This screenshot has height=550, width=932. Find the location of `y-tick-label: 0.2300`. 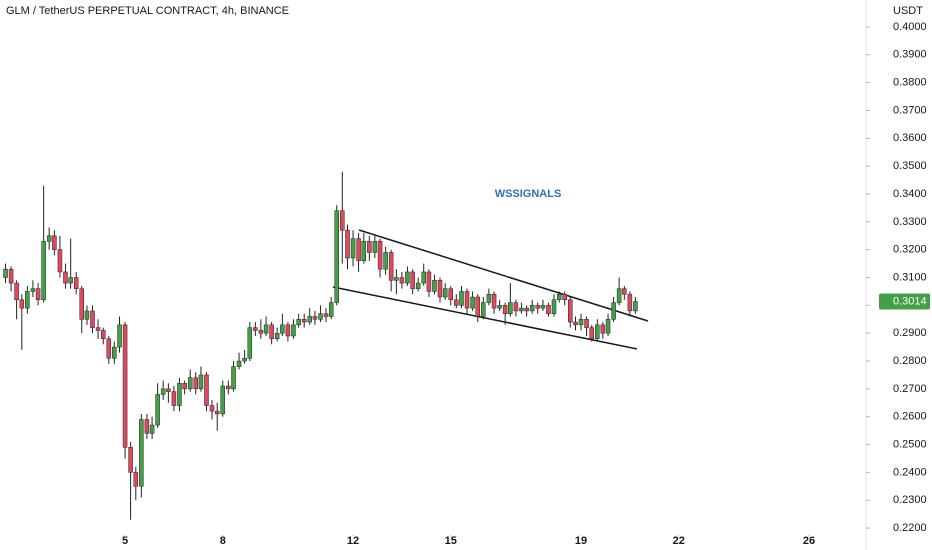

y-tick-label: 0.2300 is located at coordinates (910, 500).